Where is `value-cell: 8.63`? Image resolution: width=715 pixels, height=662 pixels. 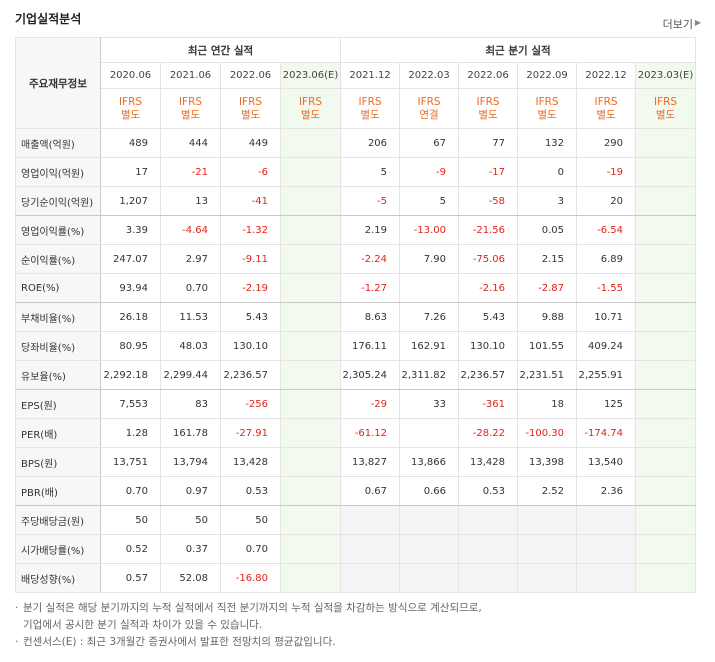
value-cell: 8.63 is located at coordinates (370, 317).